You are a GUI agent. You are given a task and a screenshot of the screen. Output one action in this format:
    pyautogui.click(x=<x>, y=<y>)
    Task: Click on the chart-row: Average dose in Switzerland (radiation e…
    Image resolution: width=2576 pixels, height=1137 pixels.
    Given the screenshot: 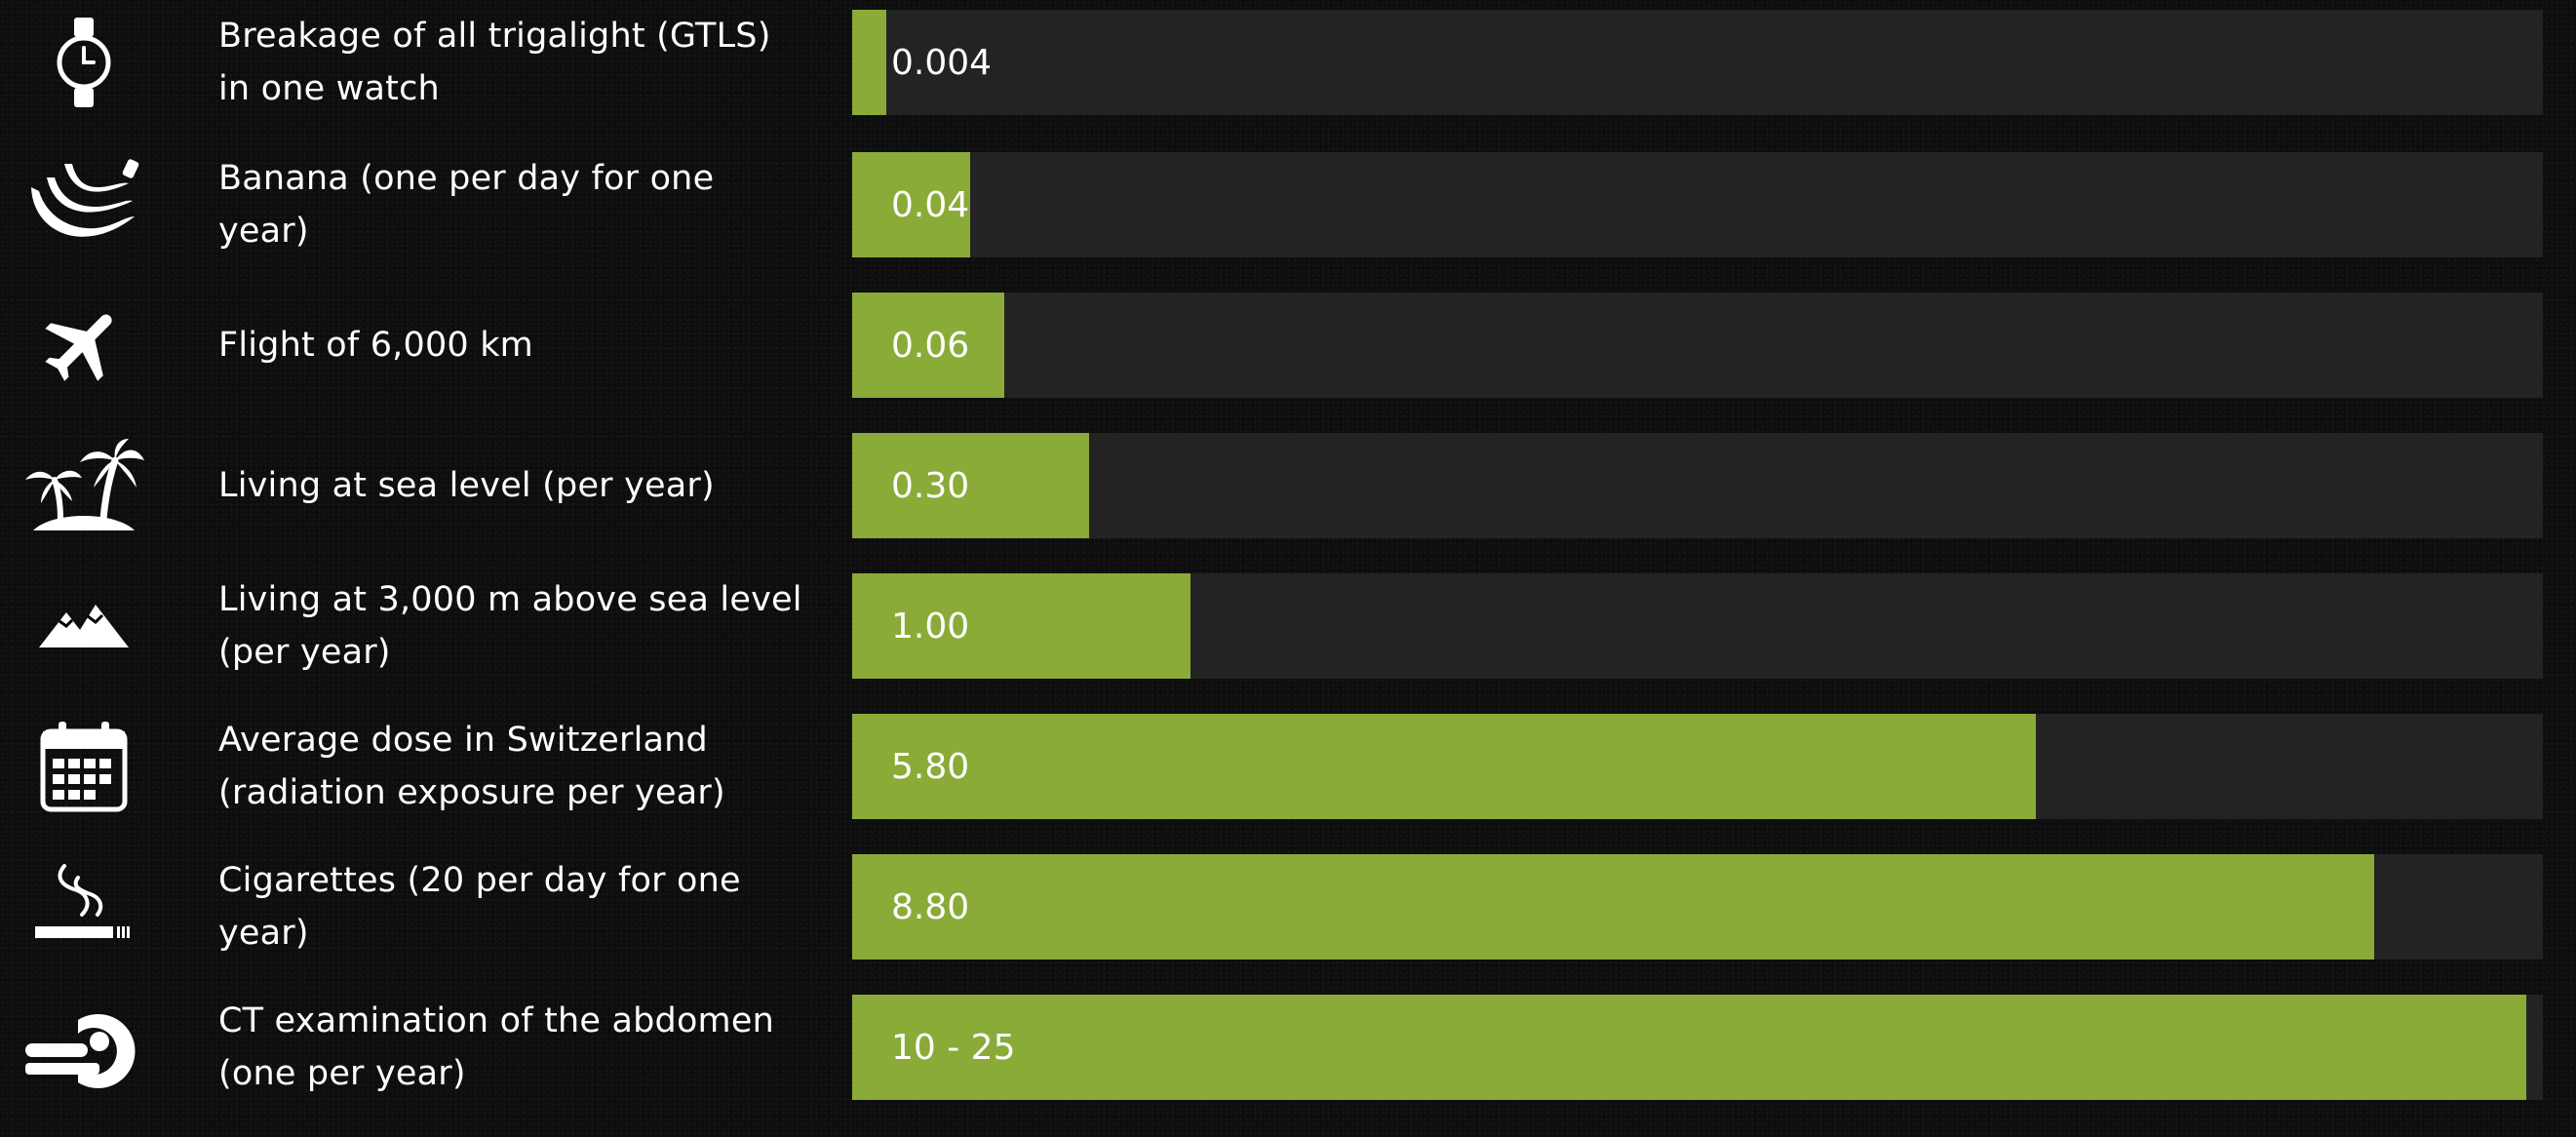 What is the action you would take?
    pyautogui.click(x=1288, y=766)
    